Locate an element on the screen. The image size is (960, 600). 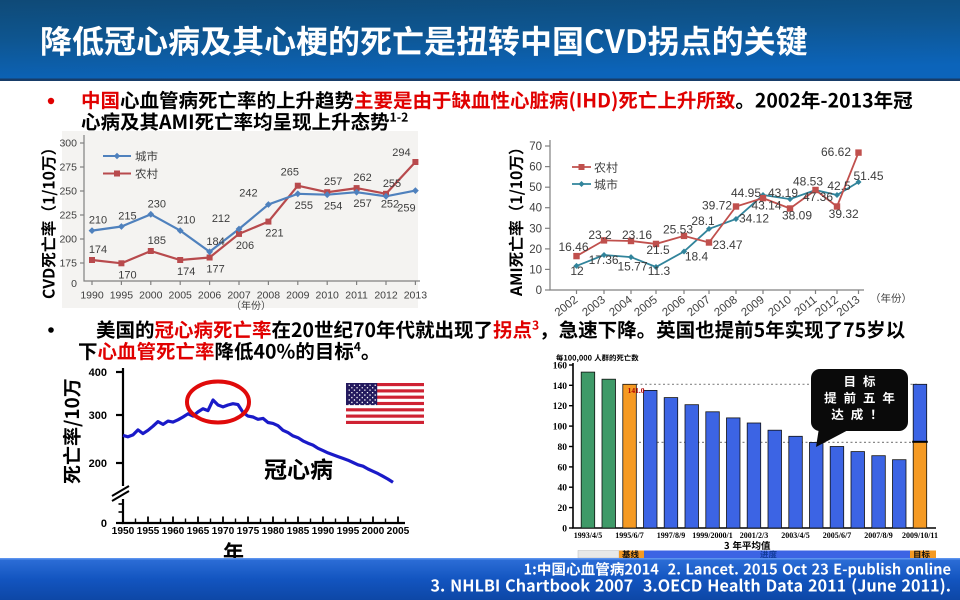
svg-text: 10 is located at coordinates (535, 270).